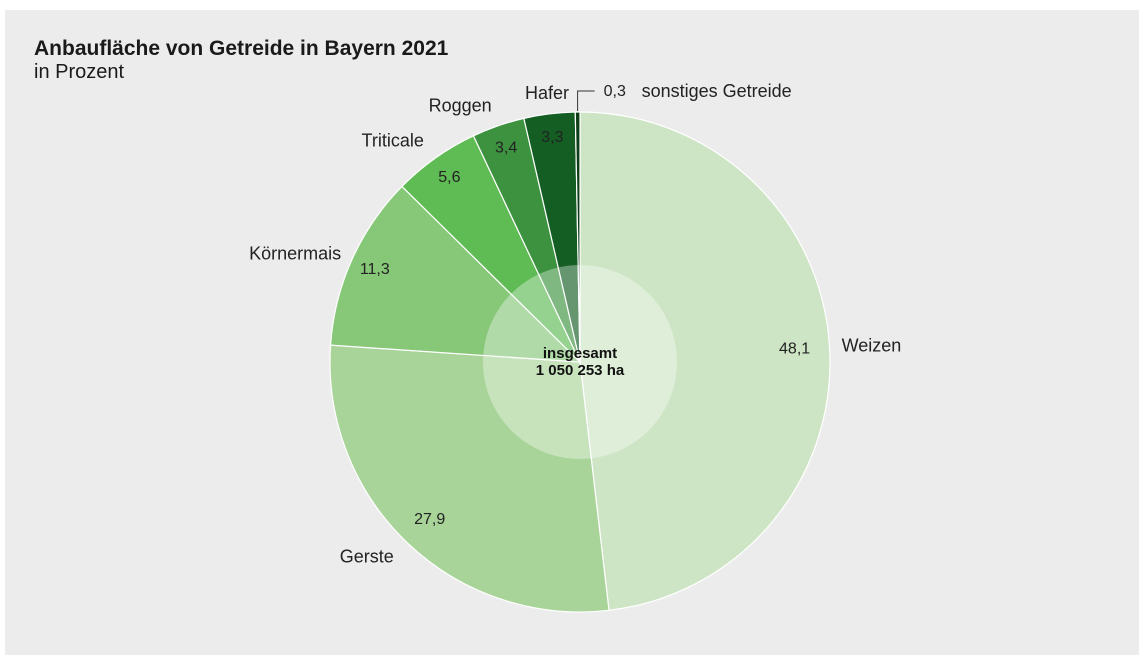 Image resolution: width=1144 pixels, height=655 pixels. Describe the element at coordinates (429, 519) in the screenshot. I see `value-label-gerste: 27,9` at that location.